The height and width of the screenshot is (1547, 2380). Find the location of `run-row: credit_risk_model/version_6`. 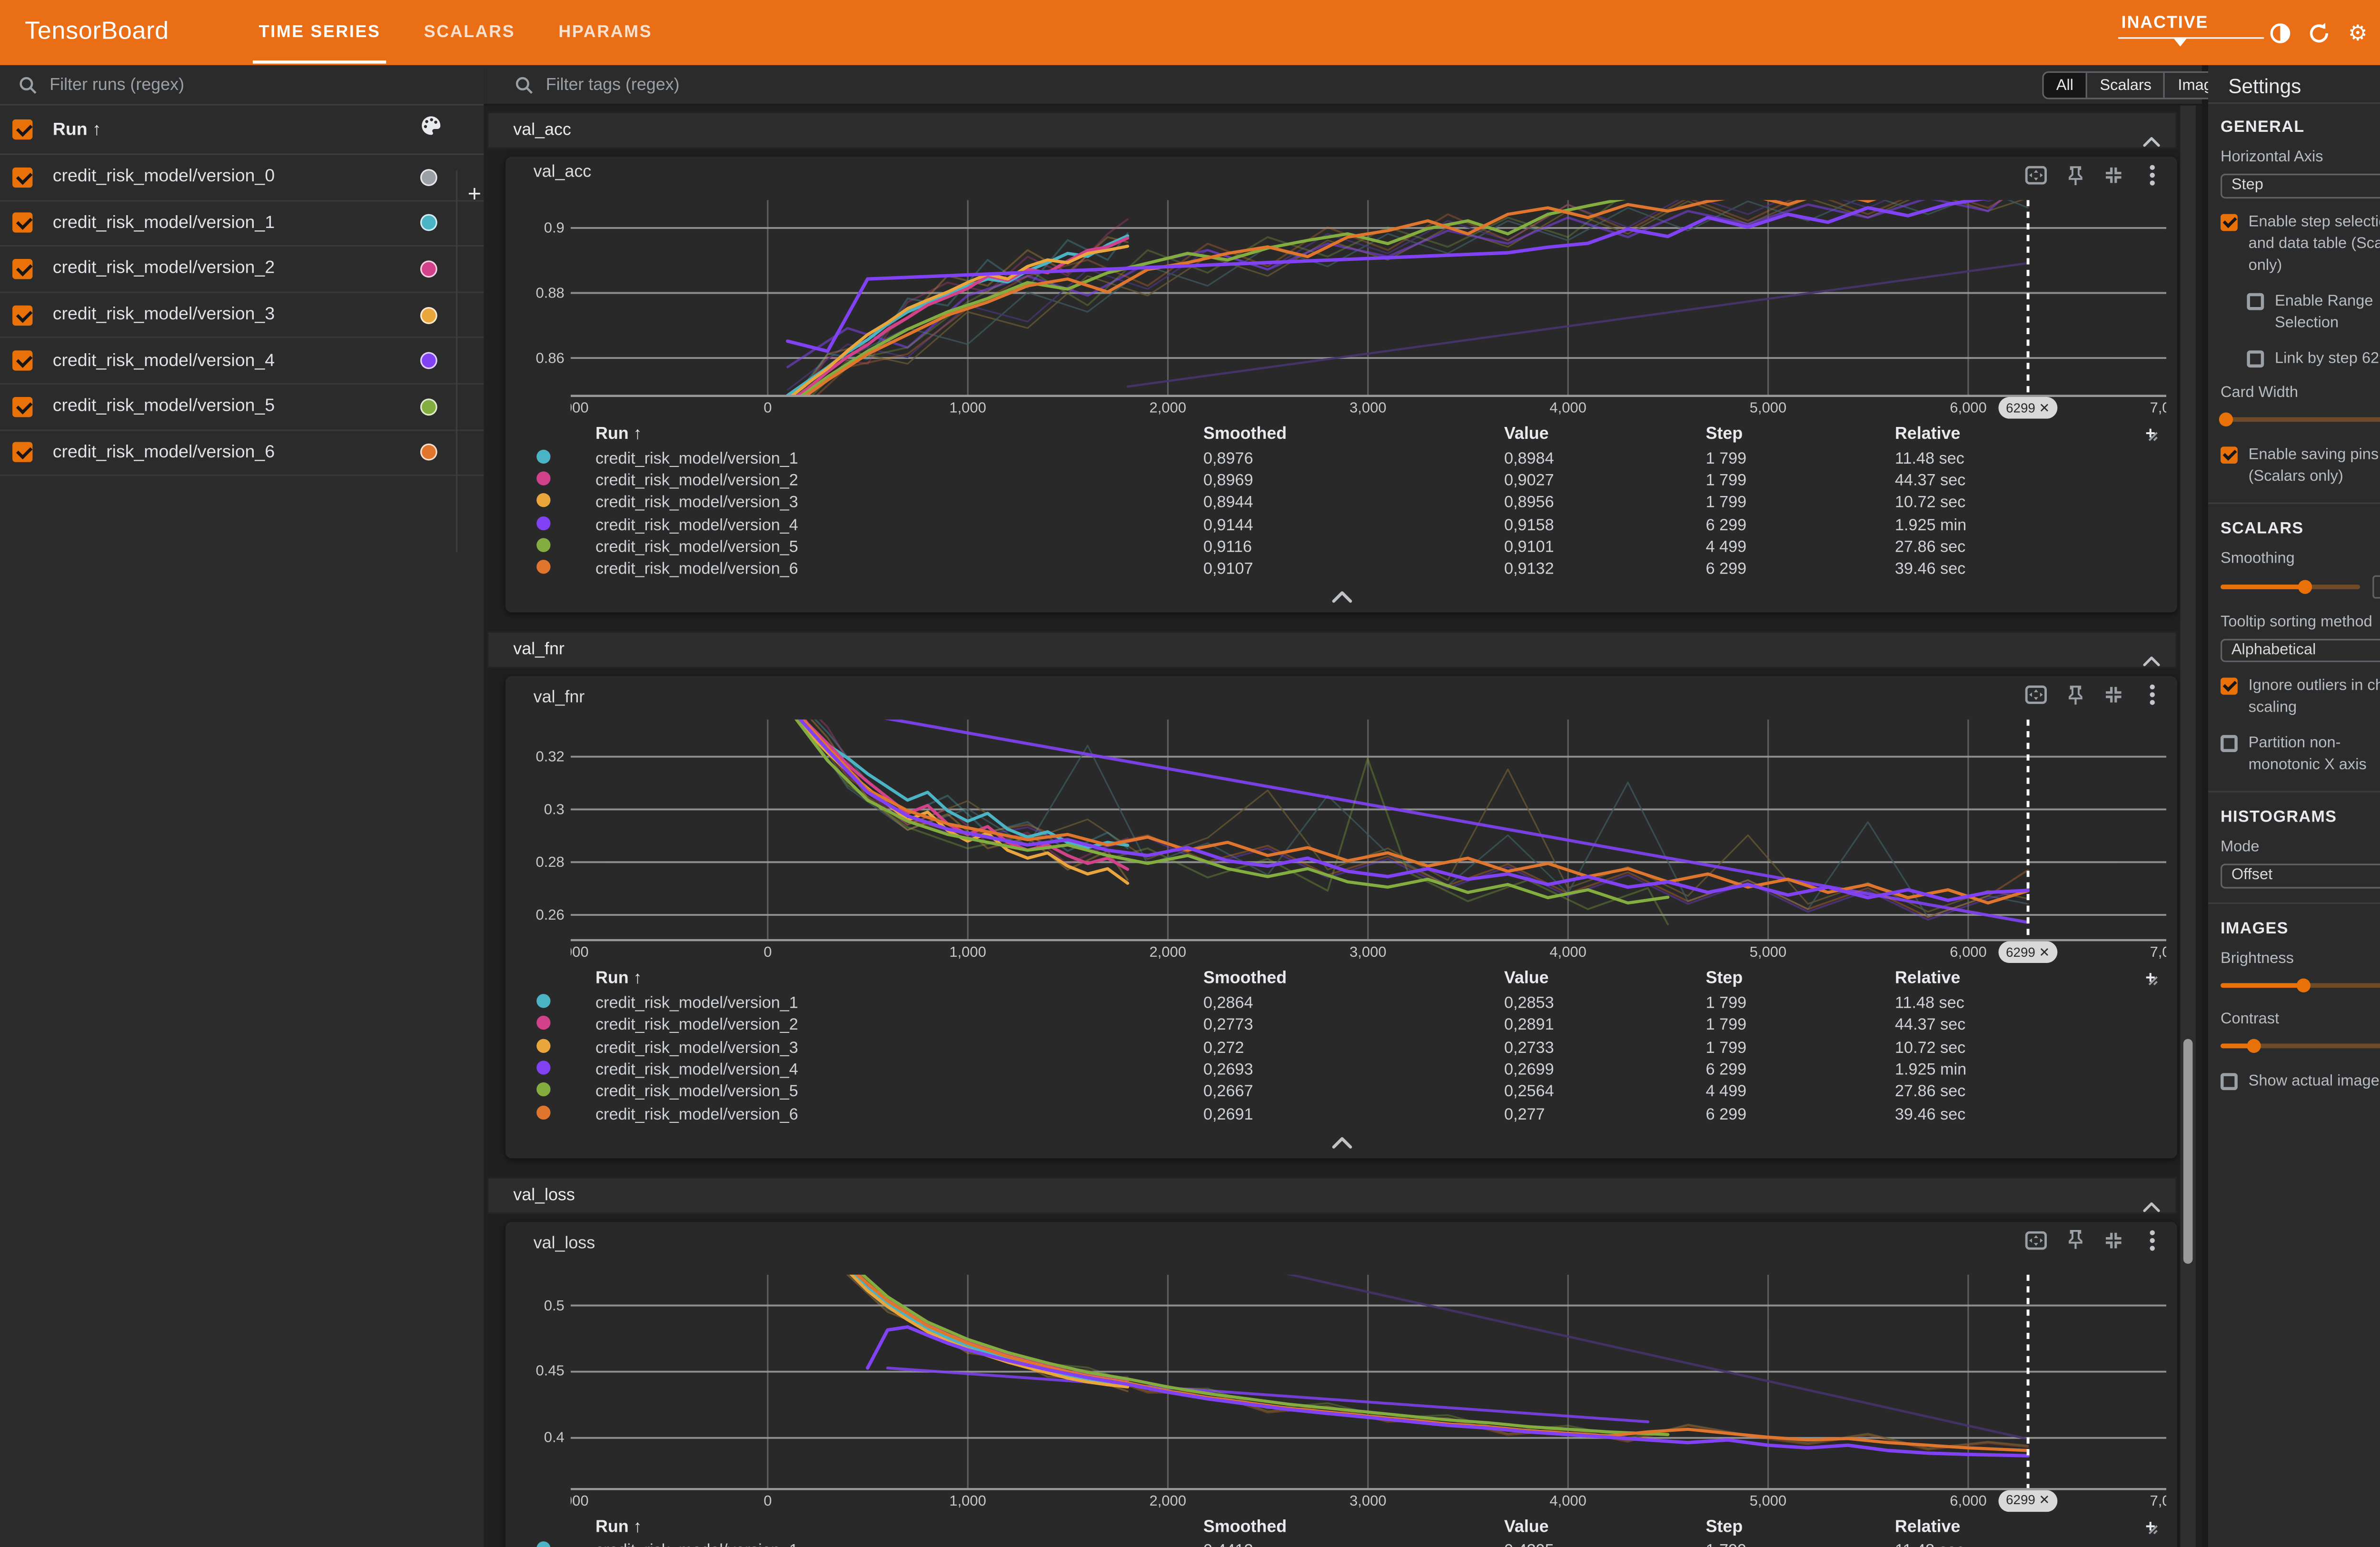

run-row: credit_risk_model/version_6 is located at coordinates (242, 453).